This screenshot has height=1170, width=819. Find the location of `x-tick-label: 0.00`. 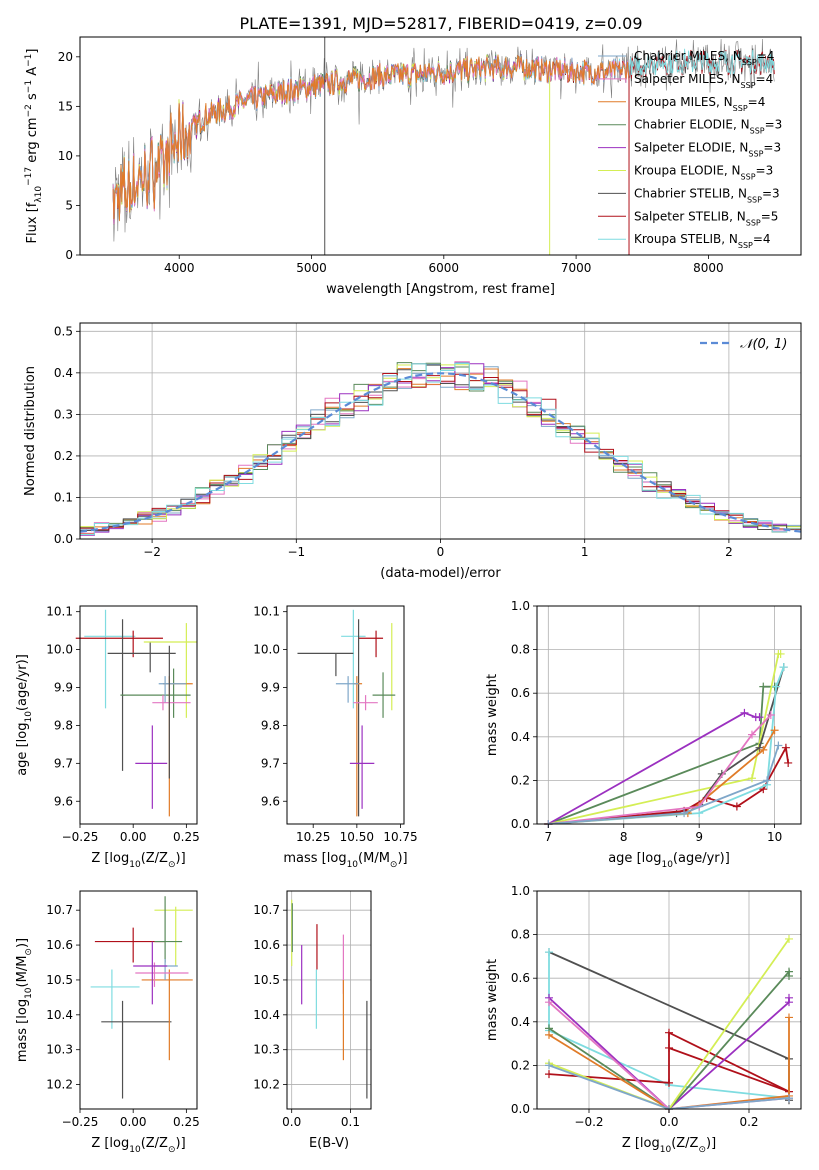

x-tick-label: 0.00 is located at coordinates (133, 837).